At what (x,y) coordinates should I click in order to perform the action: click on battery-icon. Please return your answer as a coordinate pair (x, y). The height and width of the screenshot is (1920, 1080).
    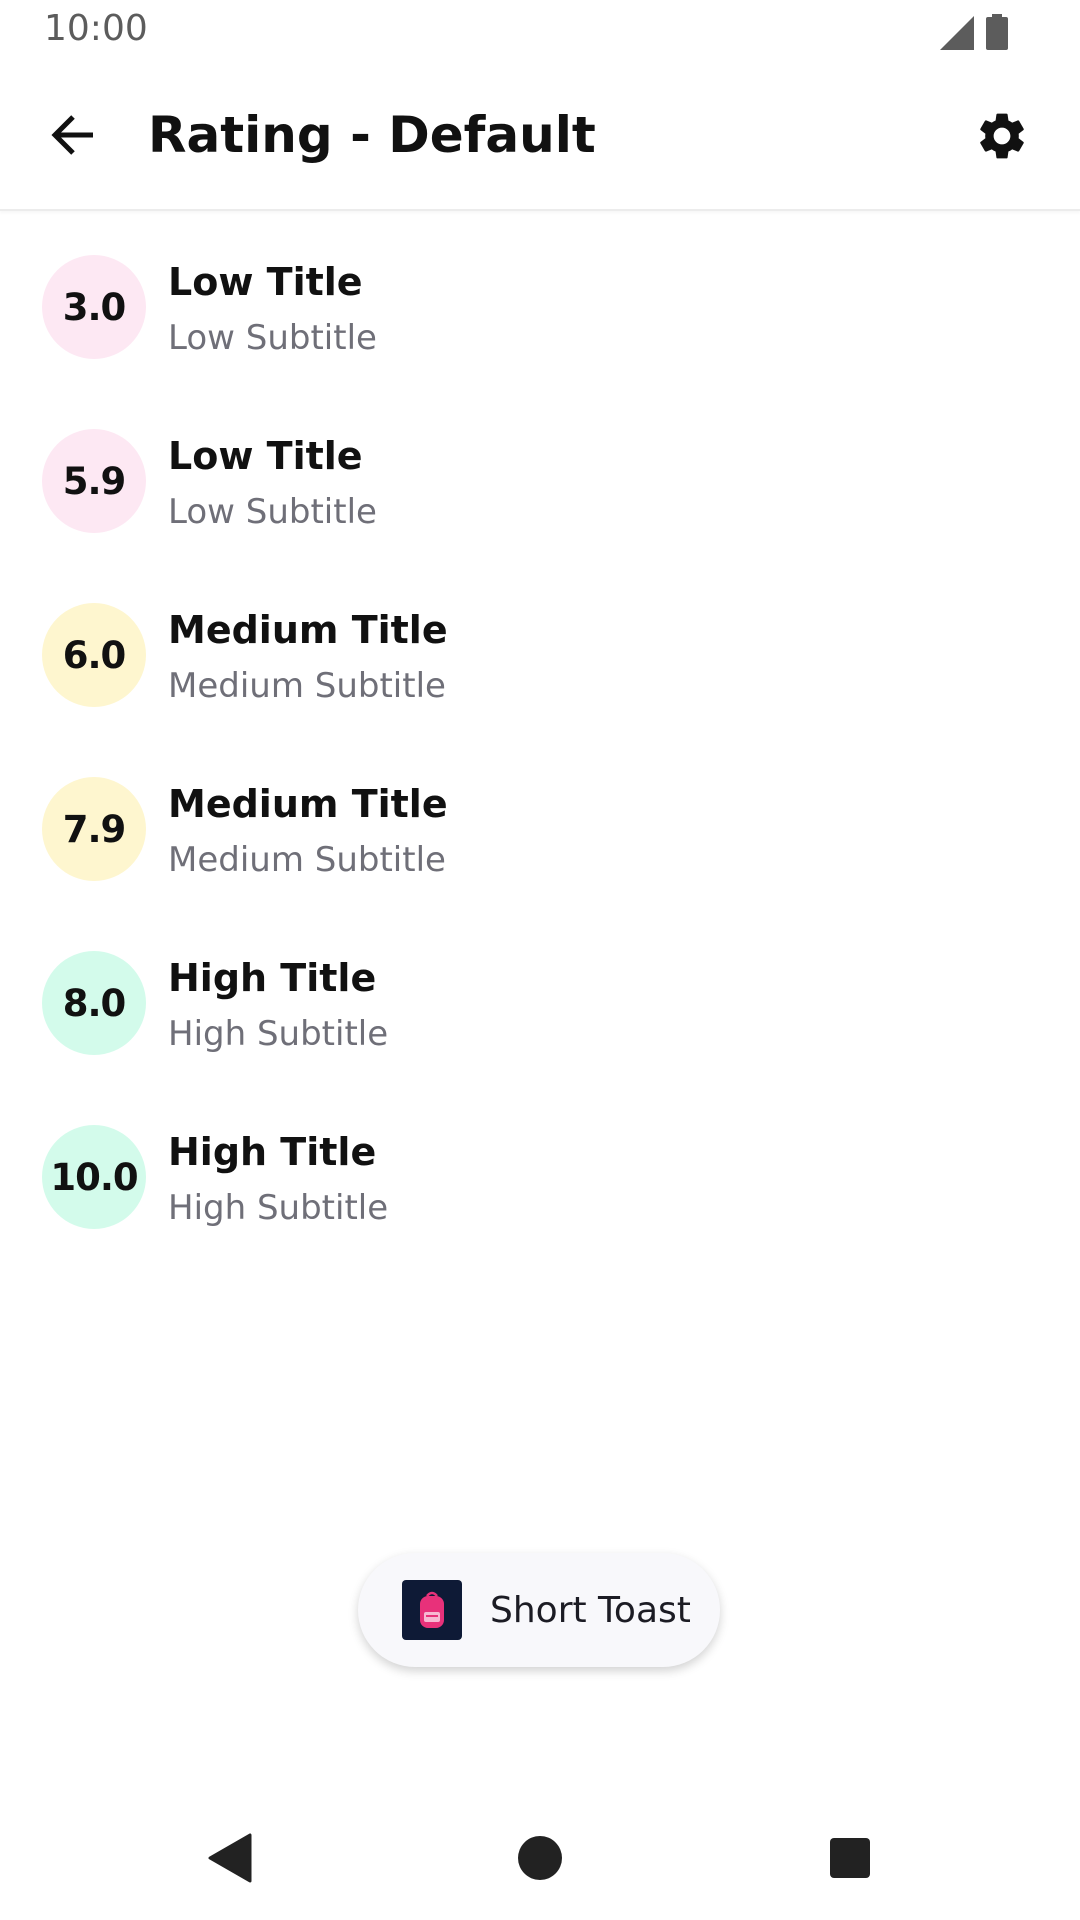
    Looking at the image, I should click on (997, 34).